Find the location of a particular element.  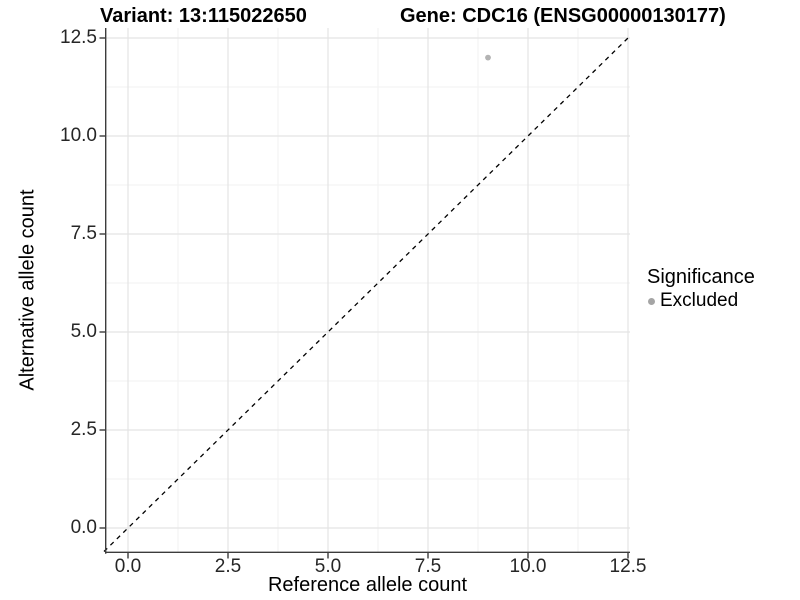

y-tick-label: 0.0 is located at coordinates (83, 527).